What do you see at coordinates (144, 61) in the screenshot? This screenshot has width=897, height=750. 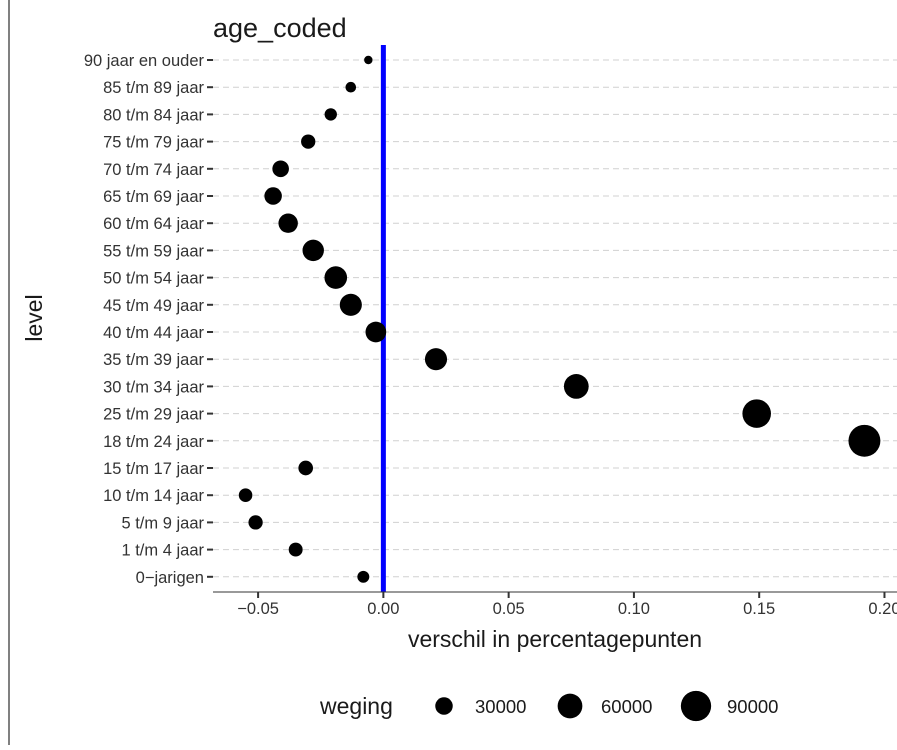 I see `y-tick-label: 90 jaar en ouder` at bounding box center [144, 61].